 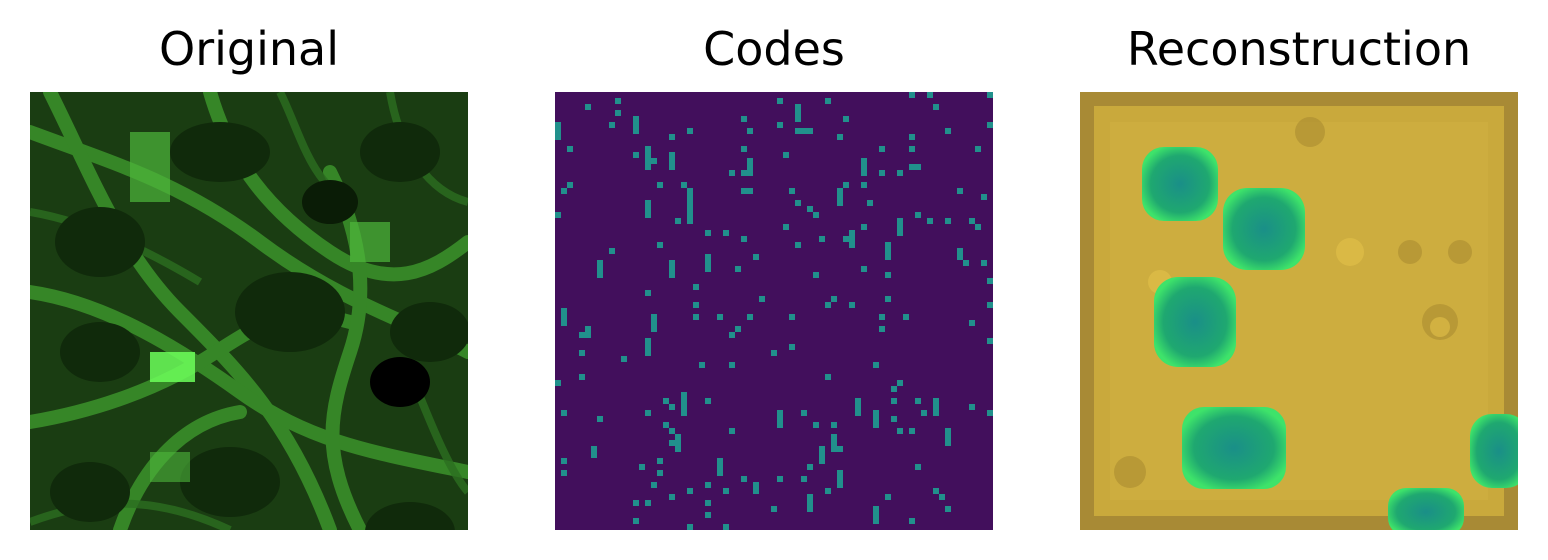 What do you see at coordinates (248, 49) in the screenshot?
I see `original-title: Original` at bounding box center [248, 49].